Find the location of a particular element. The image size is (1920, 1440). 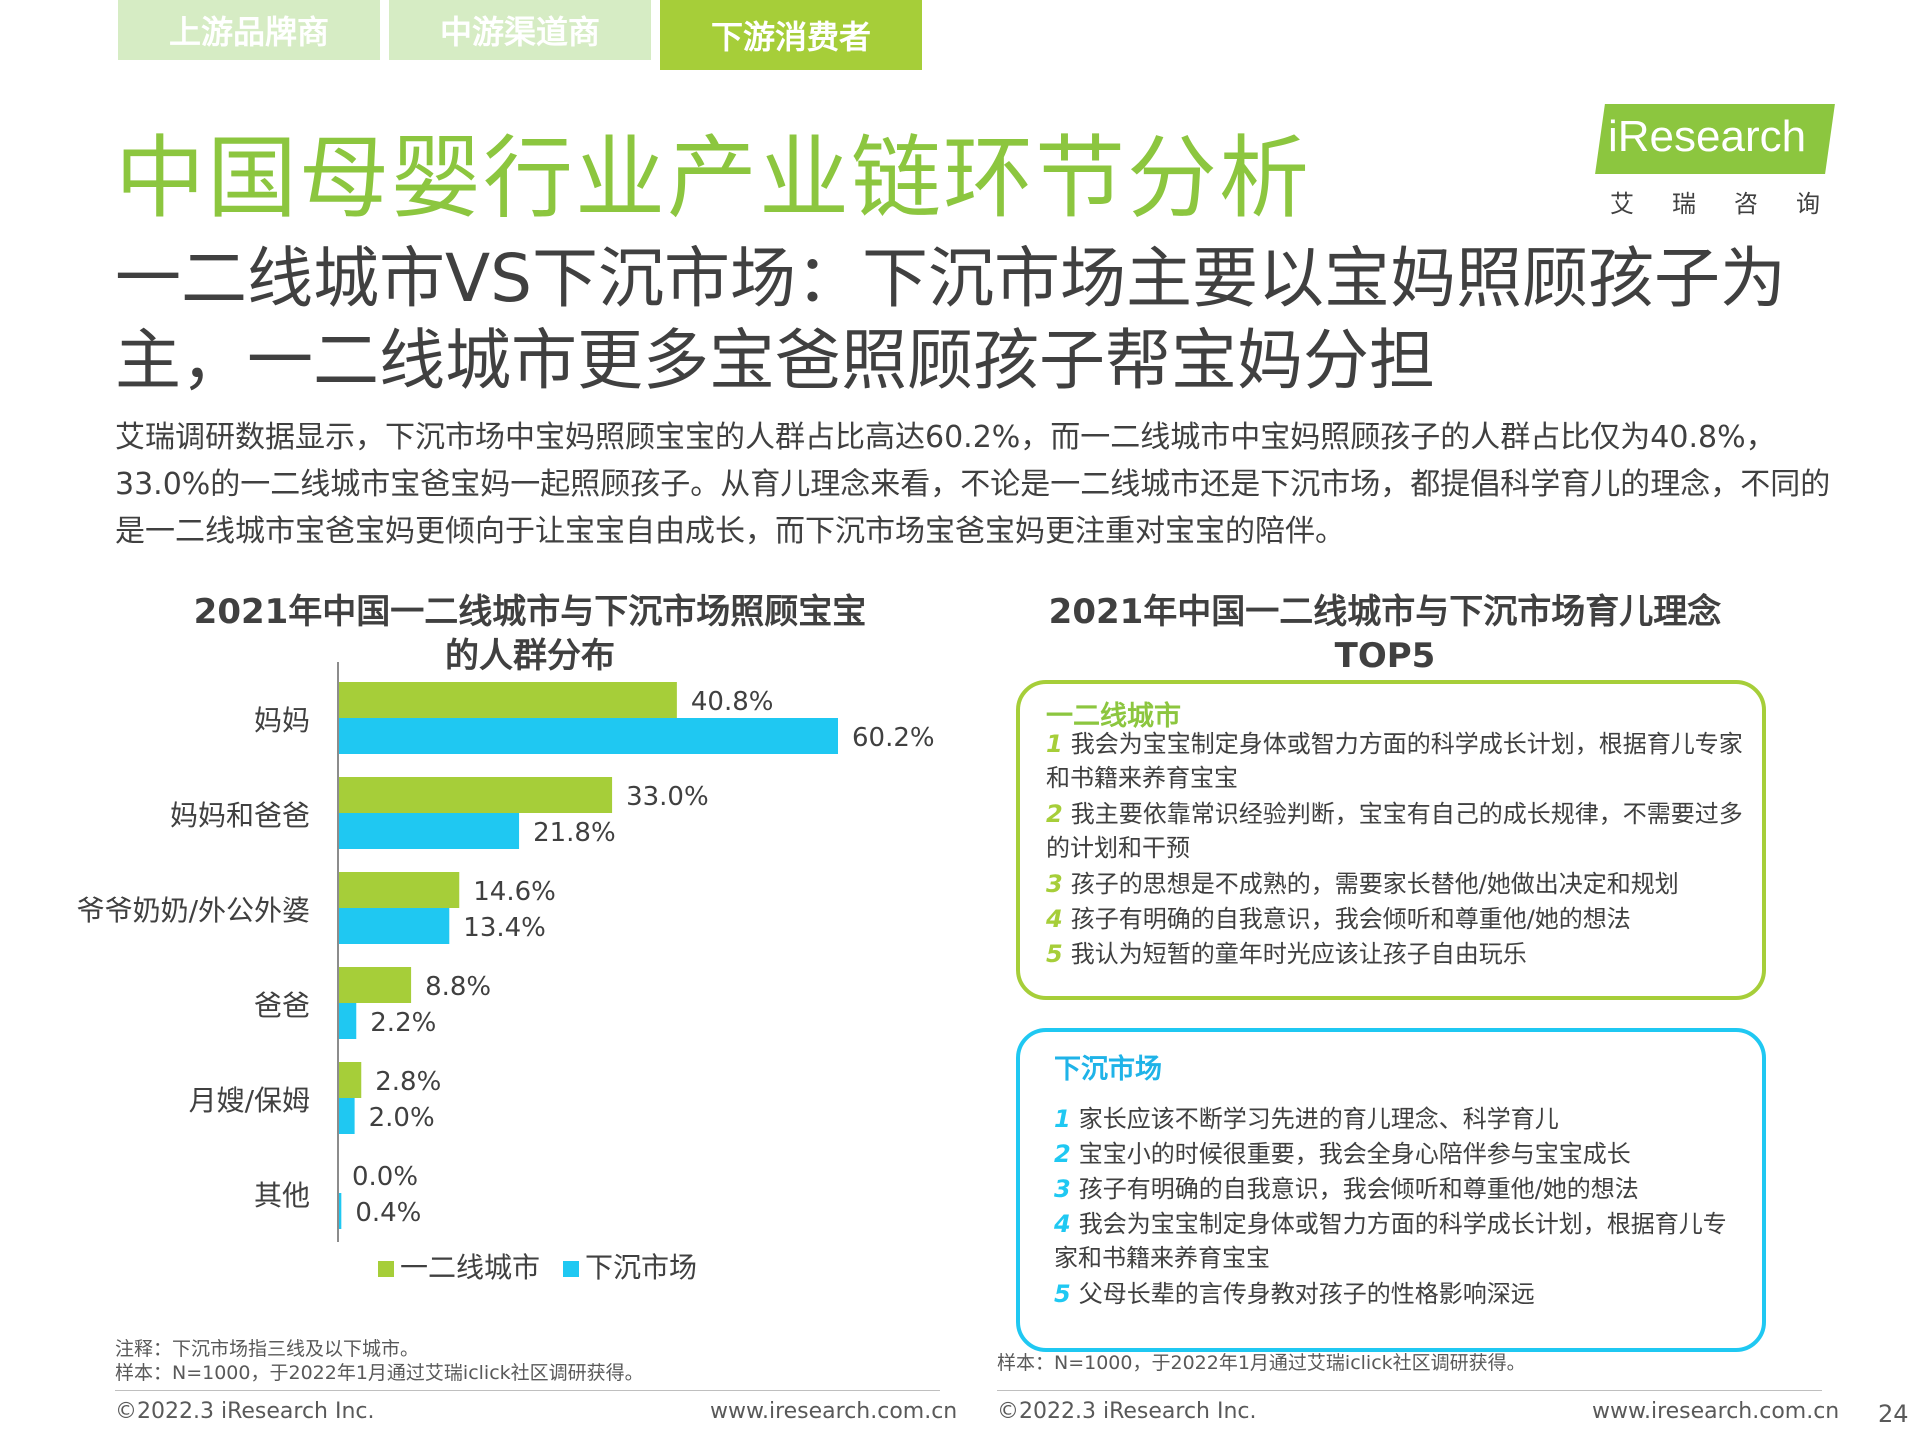

lower-item-num: 1 is located at coordinates (1062, 1119).